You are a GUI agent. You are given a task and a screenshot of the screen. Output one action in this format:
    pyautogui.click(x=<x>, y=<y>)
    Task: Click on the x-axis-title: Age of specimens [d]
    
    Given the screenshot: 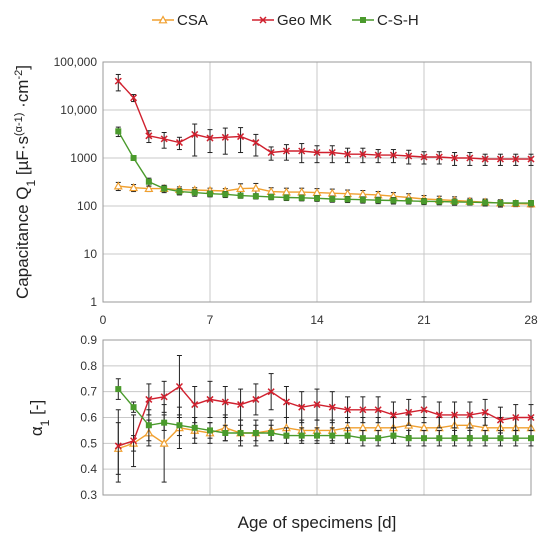 What is the action you would take?
    pyautogui.click(x=317, y=522)
    